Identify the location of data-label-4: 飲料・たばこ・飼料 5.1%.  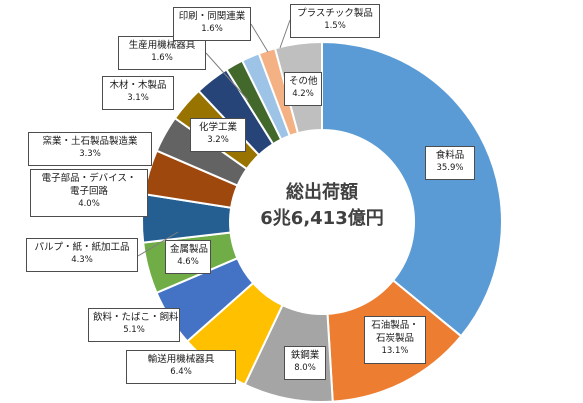
(134, 325).